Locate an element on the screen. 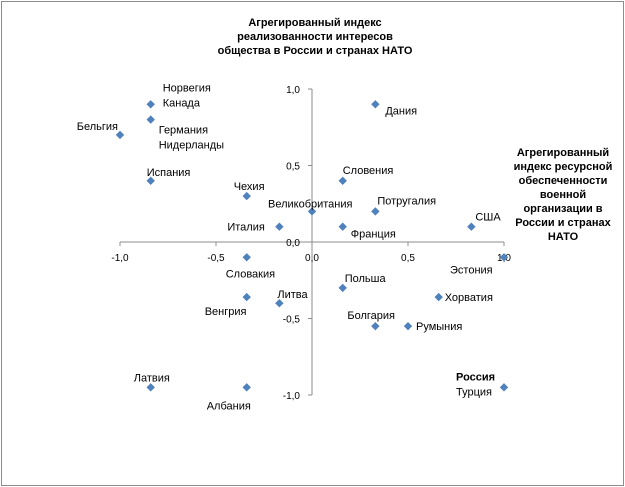 The width and height of the screenshot is (625, 487). y-axis-title-line: реализованности интересов is located at coordinates (315, 37).